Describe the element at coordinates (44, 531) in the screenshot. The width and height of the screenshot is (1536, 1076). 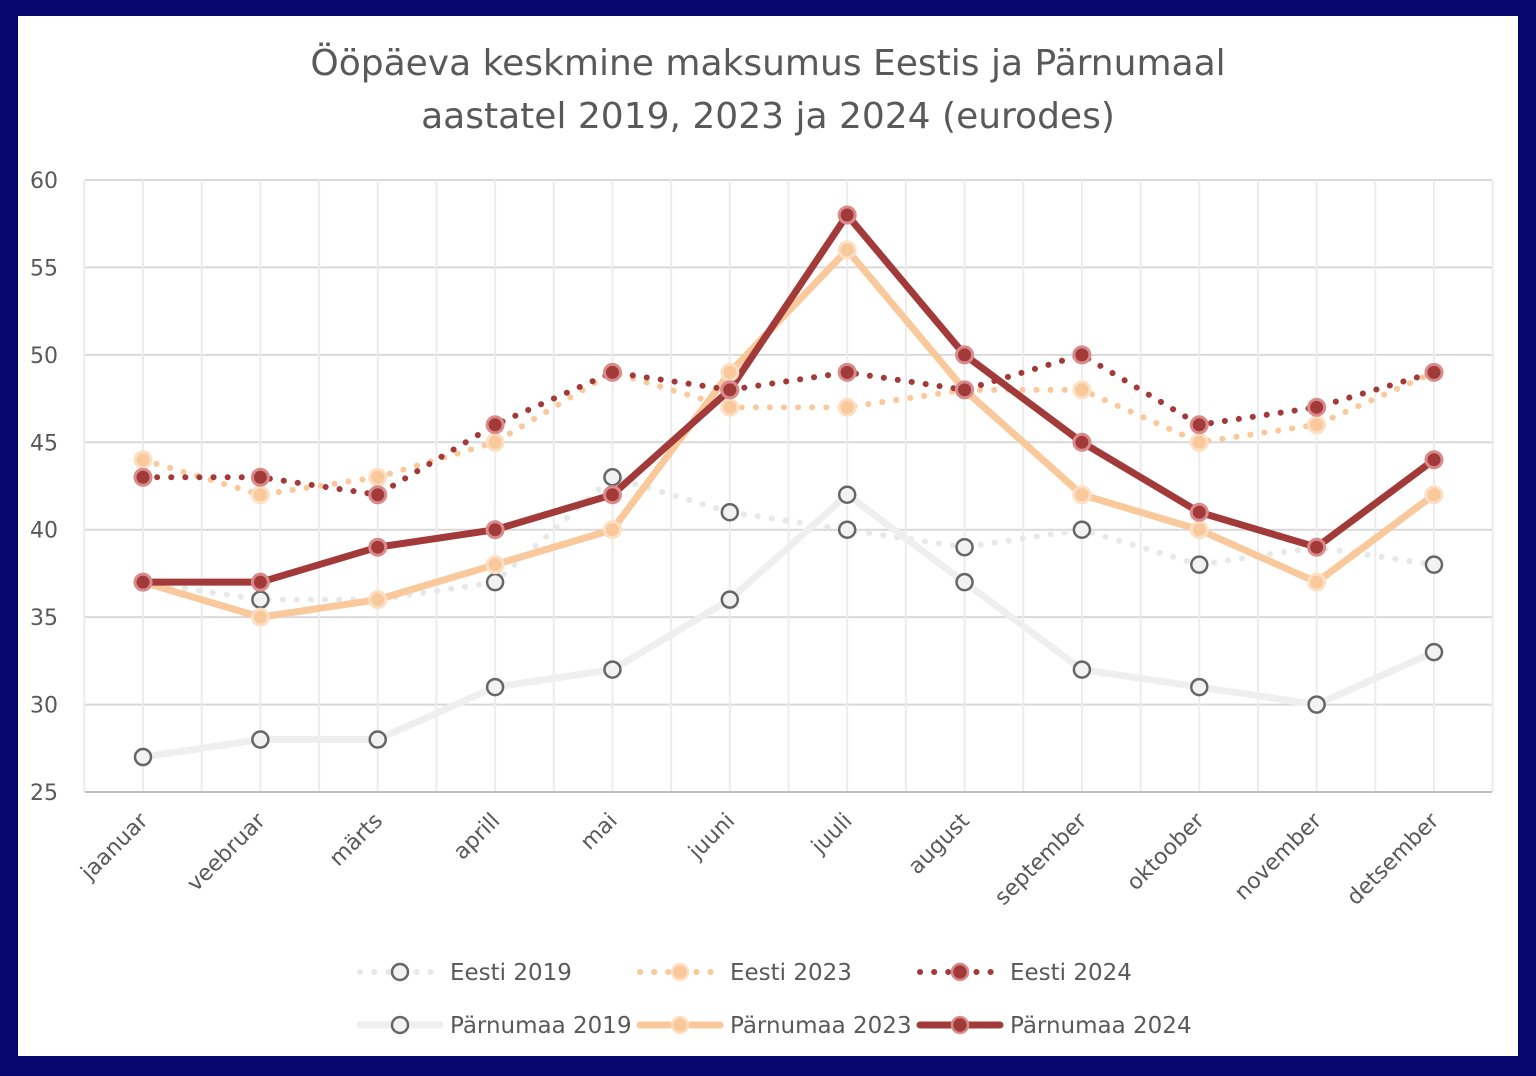
I see `y-tick-label: 40` at that location.